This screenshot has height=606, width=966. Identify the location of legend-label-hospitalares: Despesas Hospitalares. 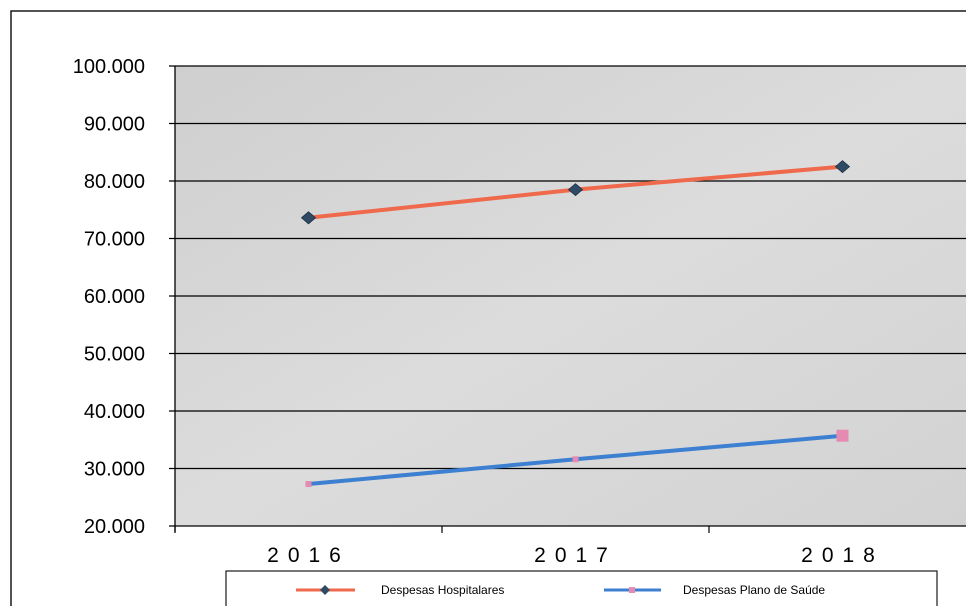
(442, 590).